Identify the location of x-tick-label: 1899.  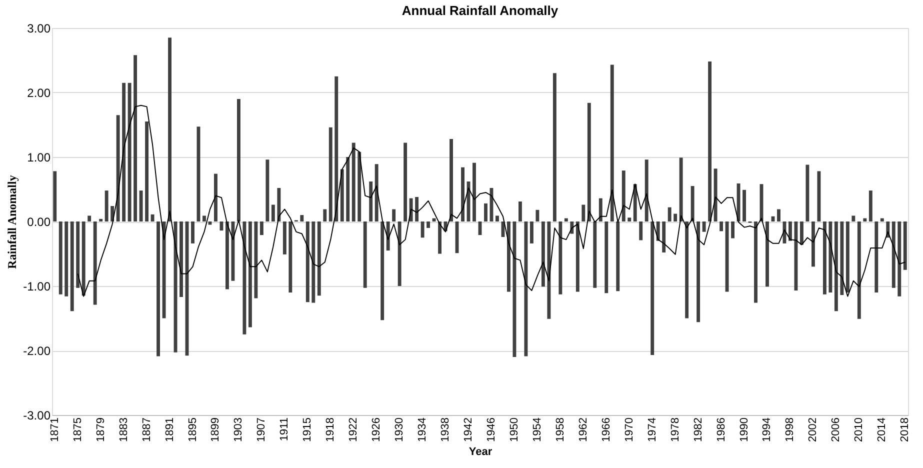
(216, 430).